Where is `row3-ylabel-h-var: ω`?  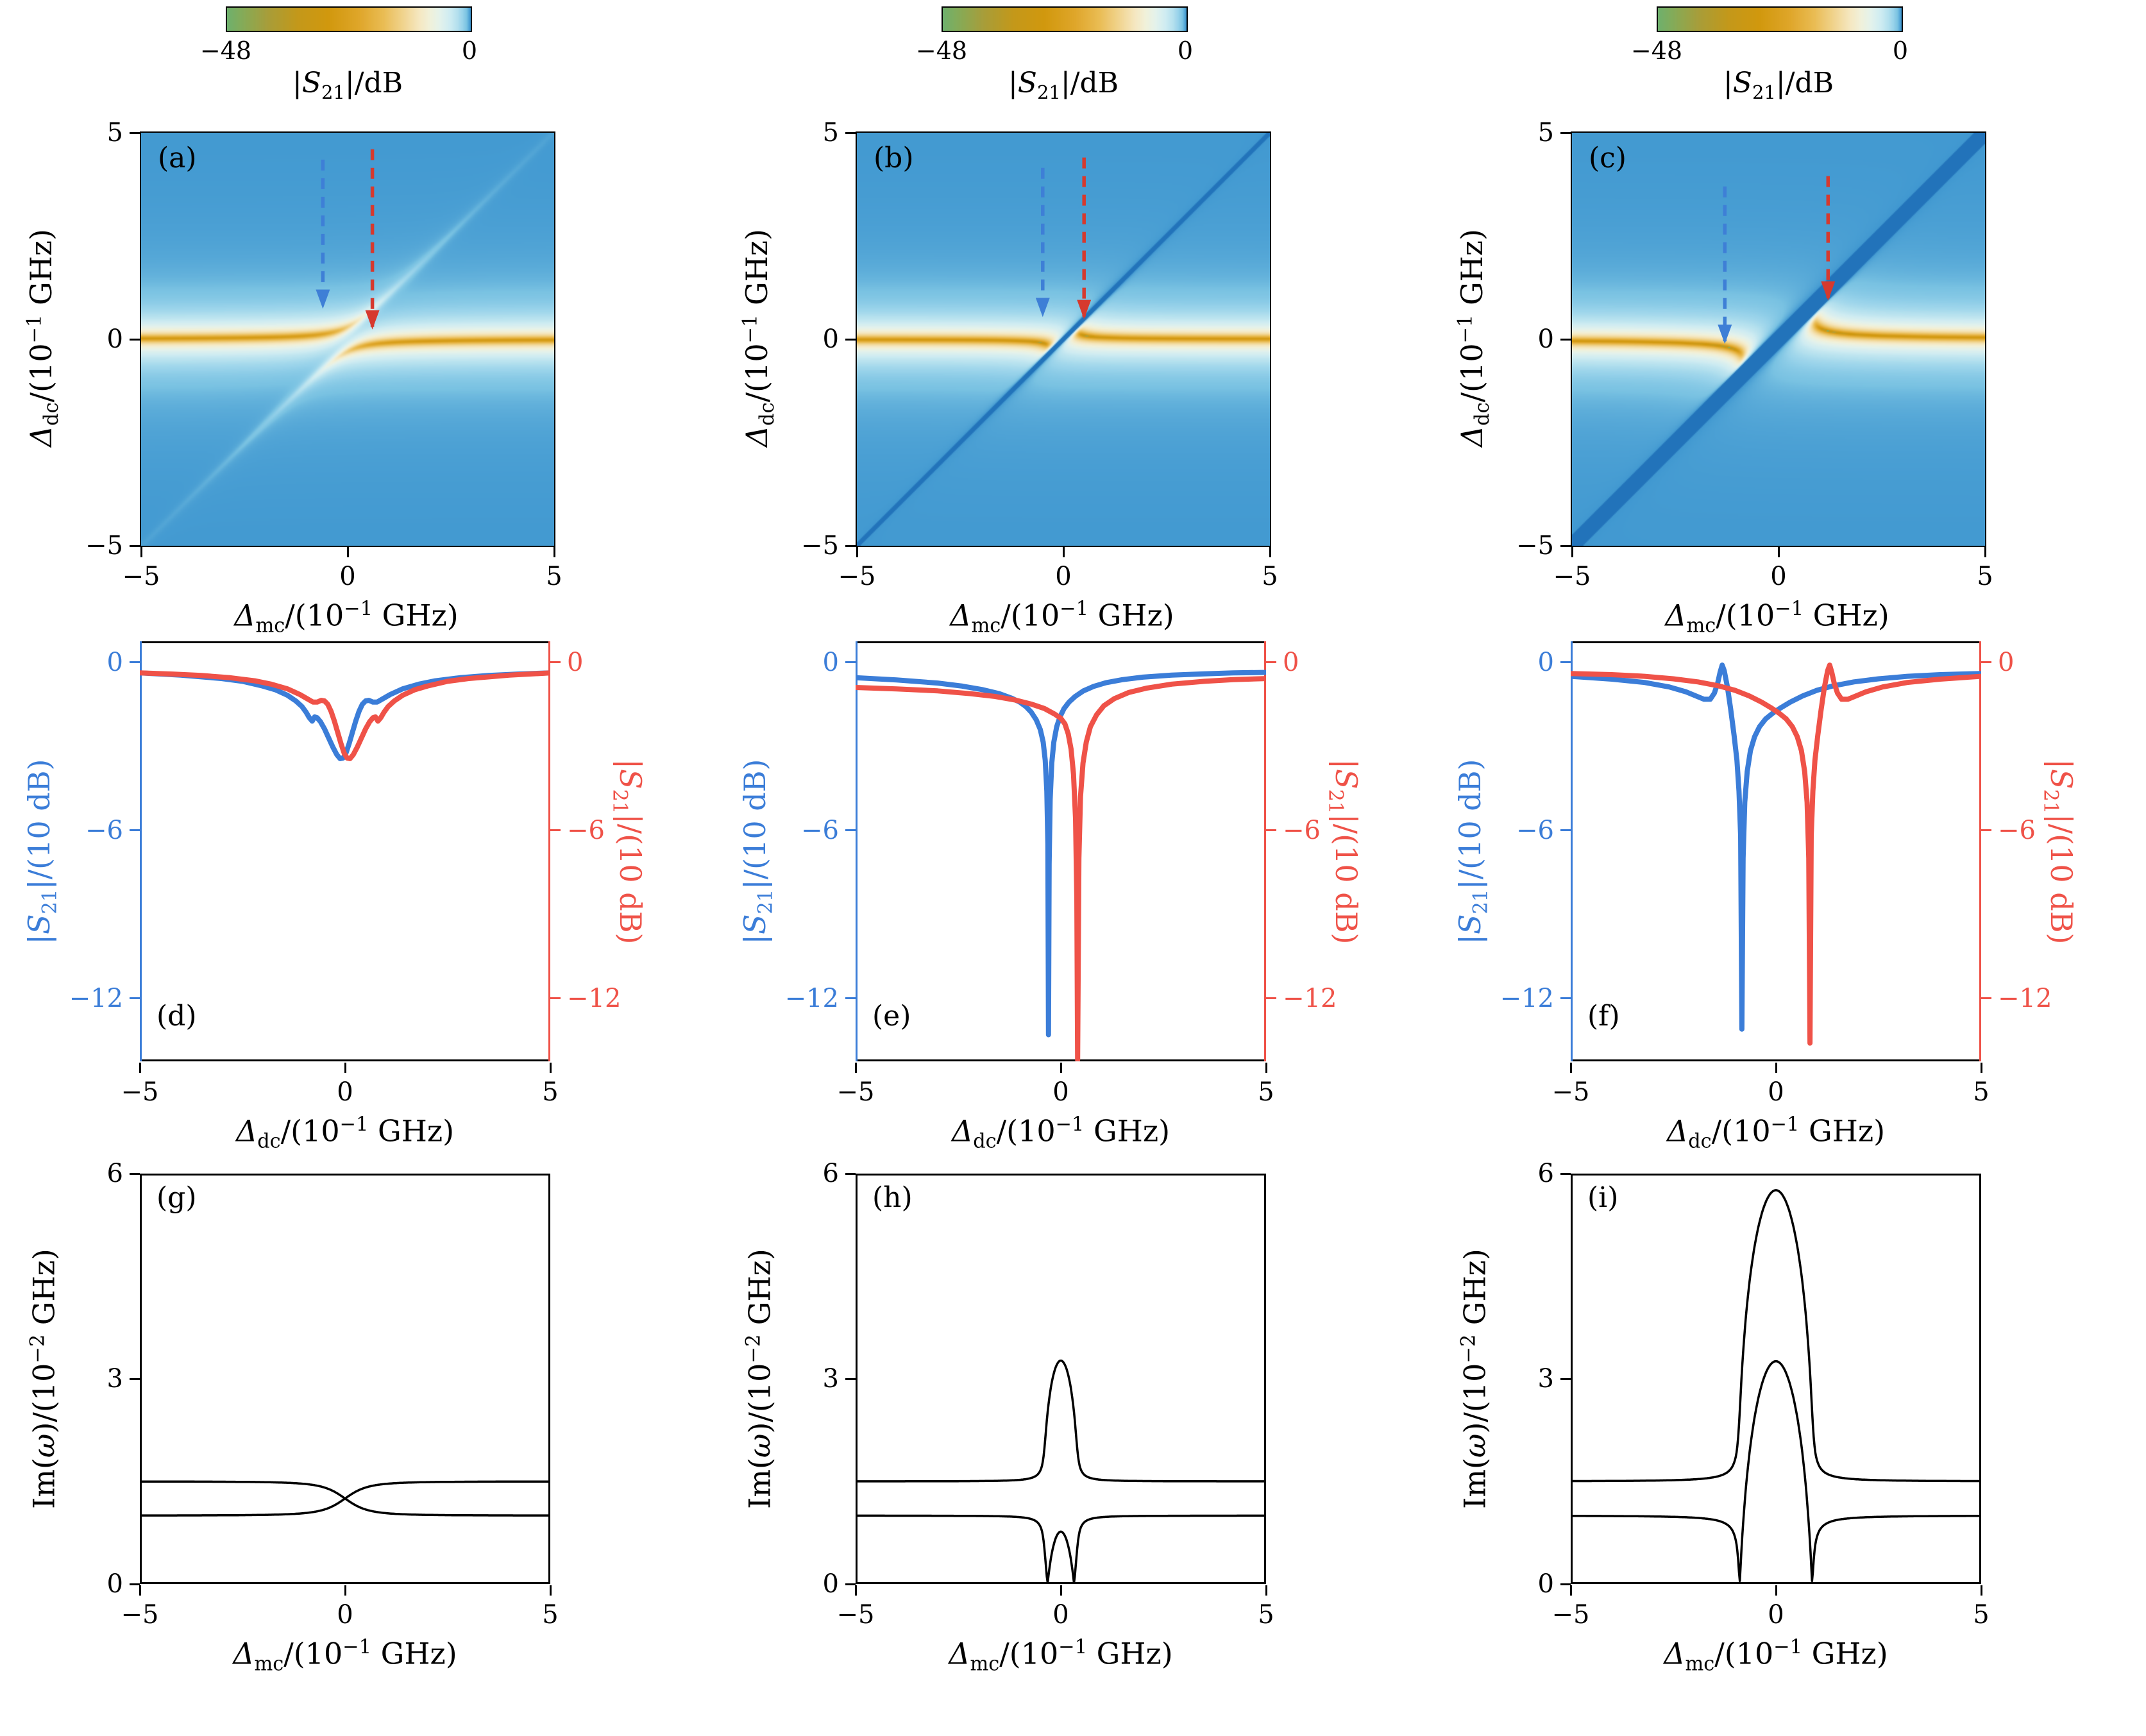
row3-ylabel-h-var: ω is located at coordinates (759, 1445).